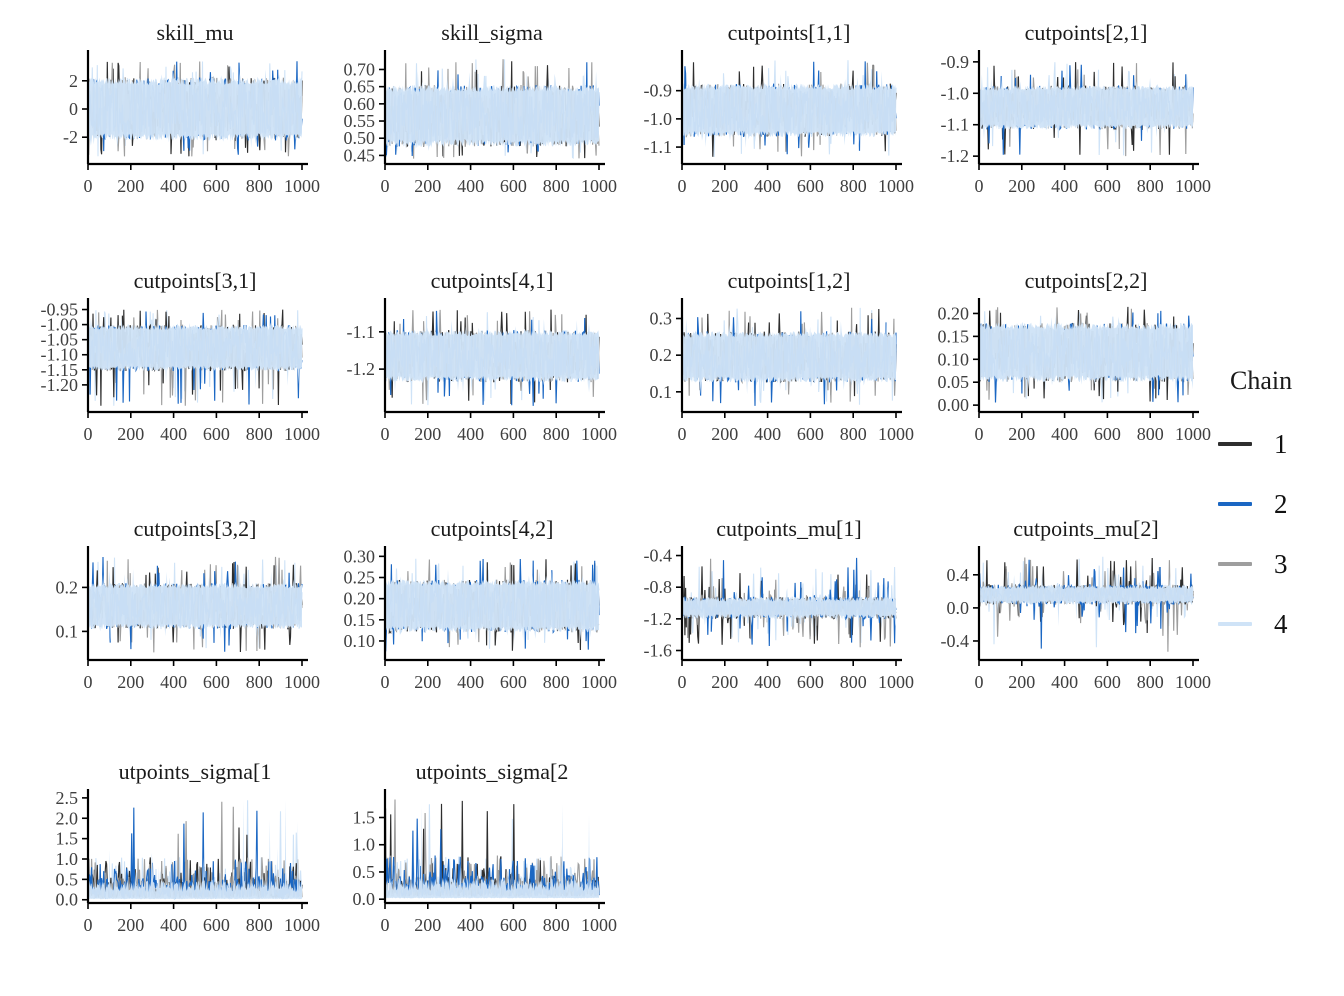  What do you see at coordinates (661, 355) in the screenshot?
I see `y-tick-label: 0.2` at bounding box center [661, 355].